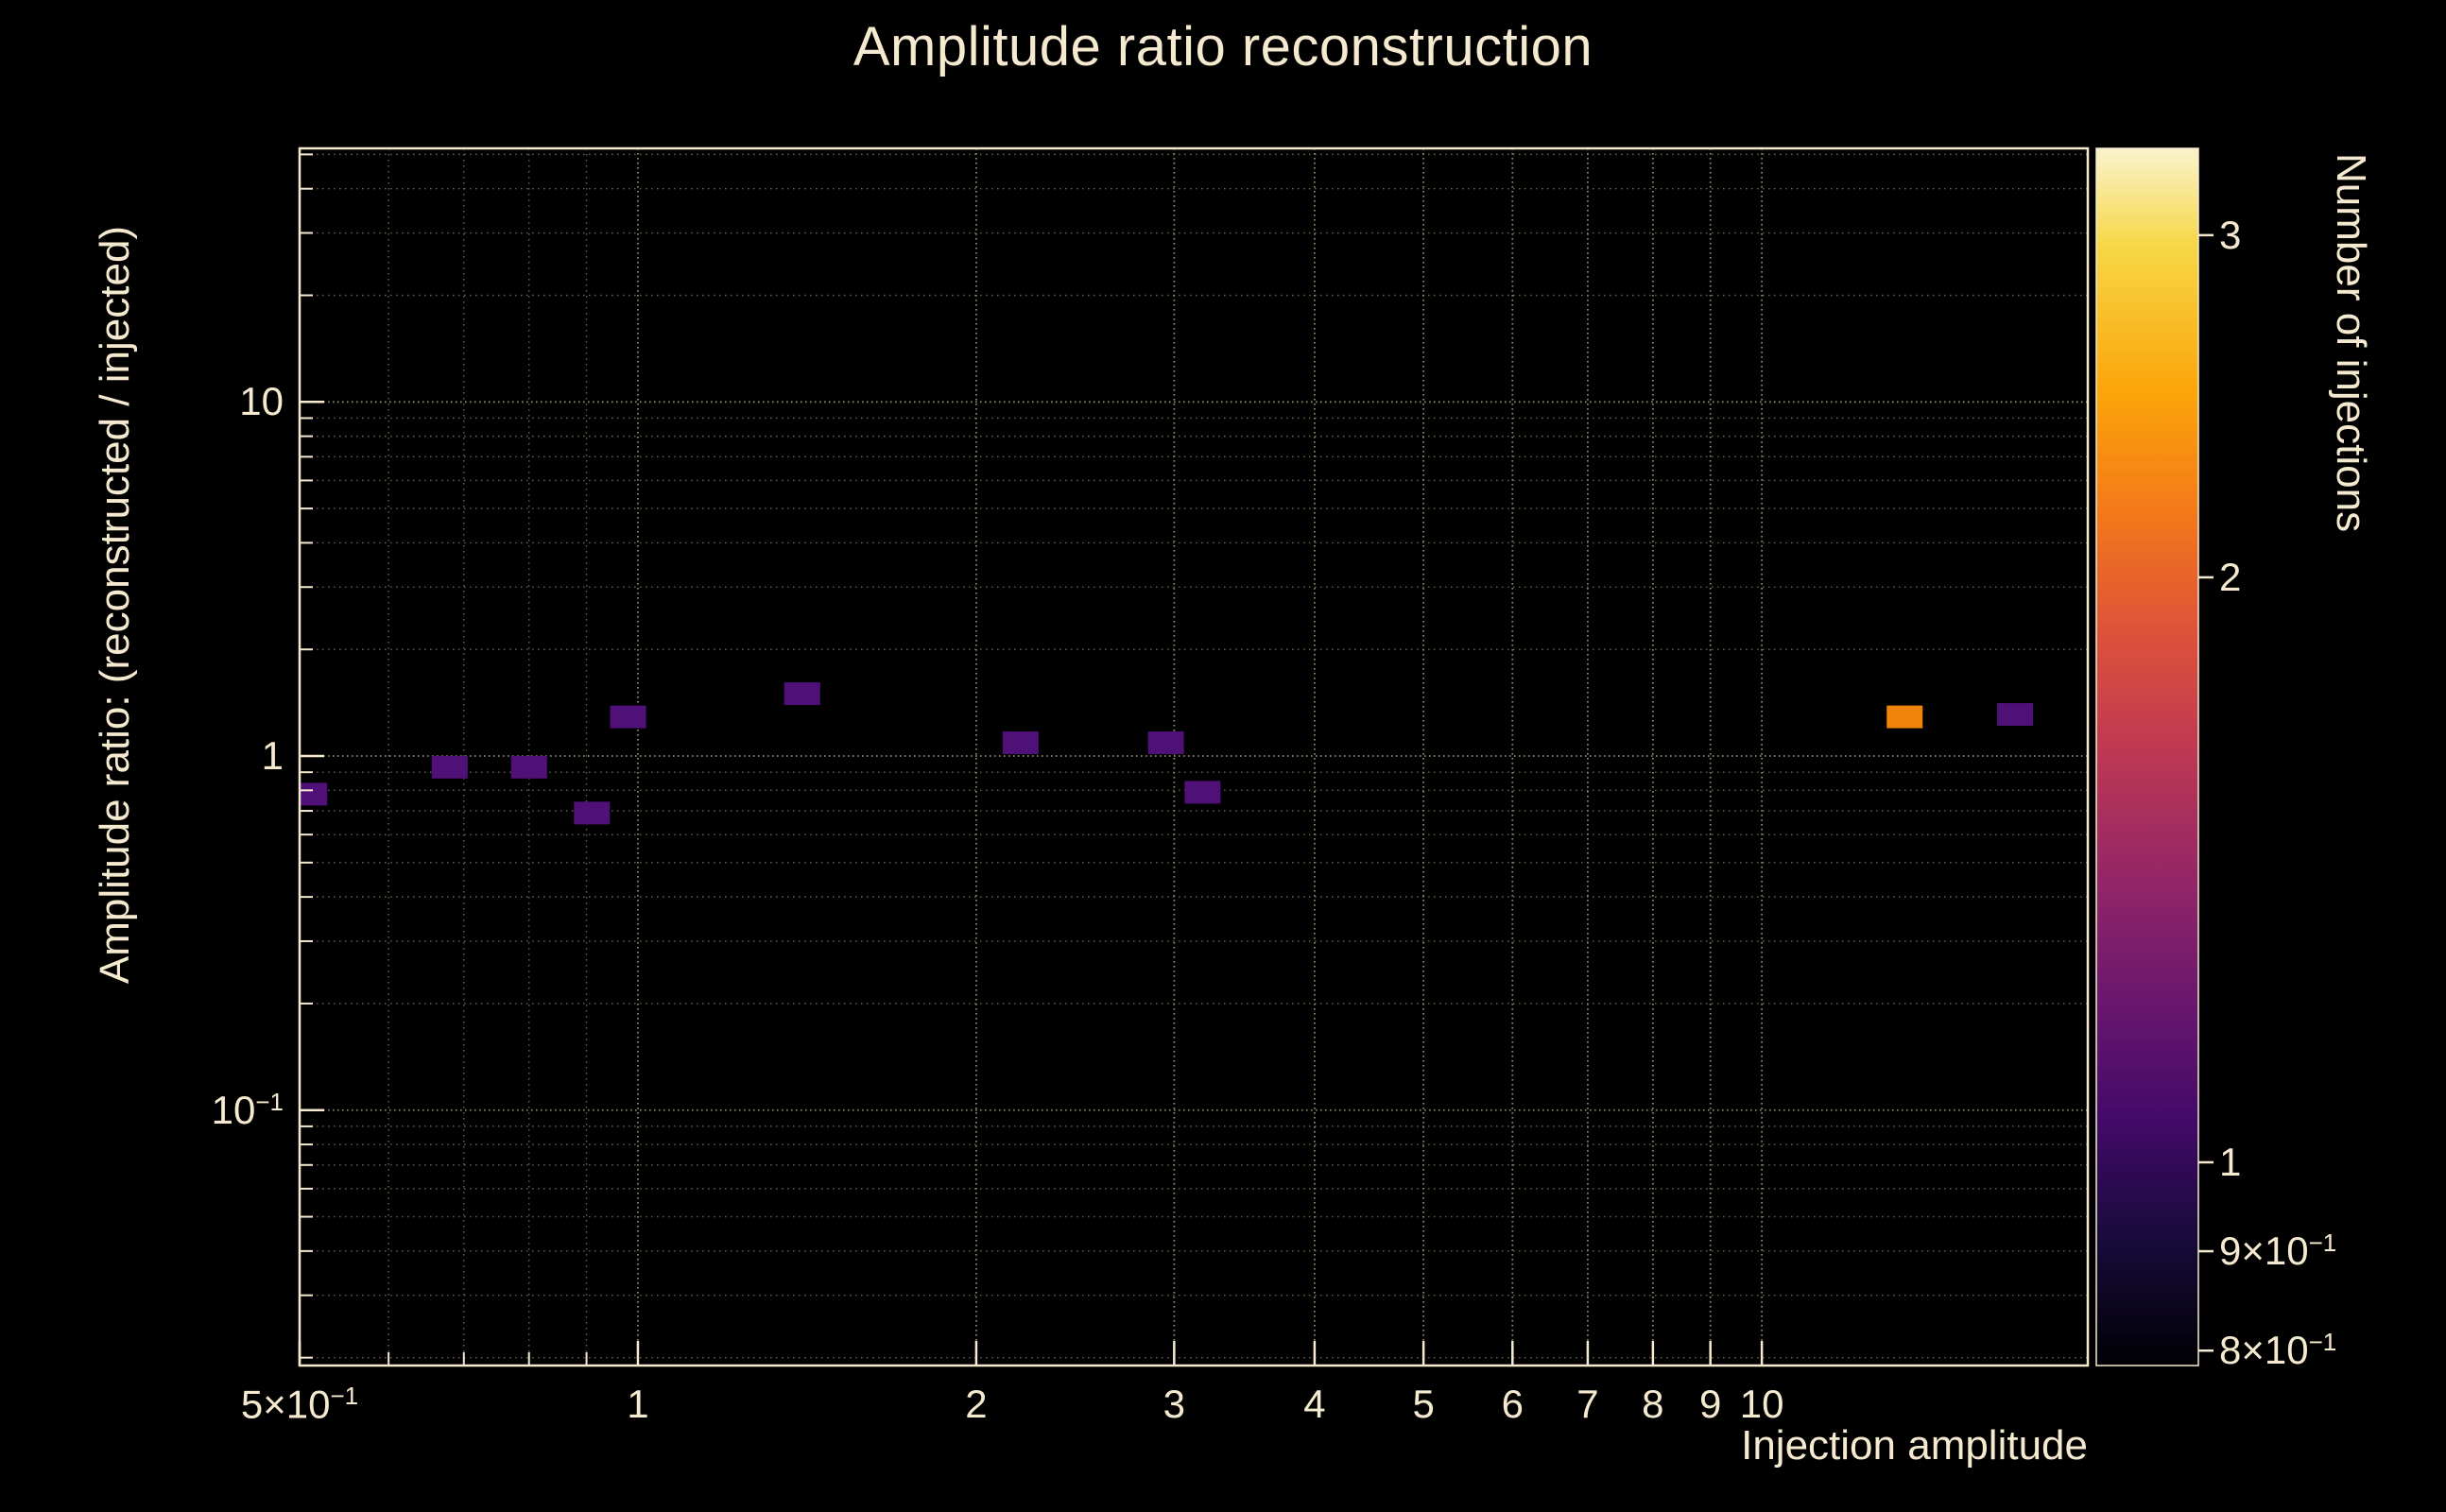  Describe the element at coordinates (1914, 1445) in the screenshot. I see `x-axis-title: Injection amplitude` at that location.